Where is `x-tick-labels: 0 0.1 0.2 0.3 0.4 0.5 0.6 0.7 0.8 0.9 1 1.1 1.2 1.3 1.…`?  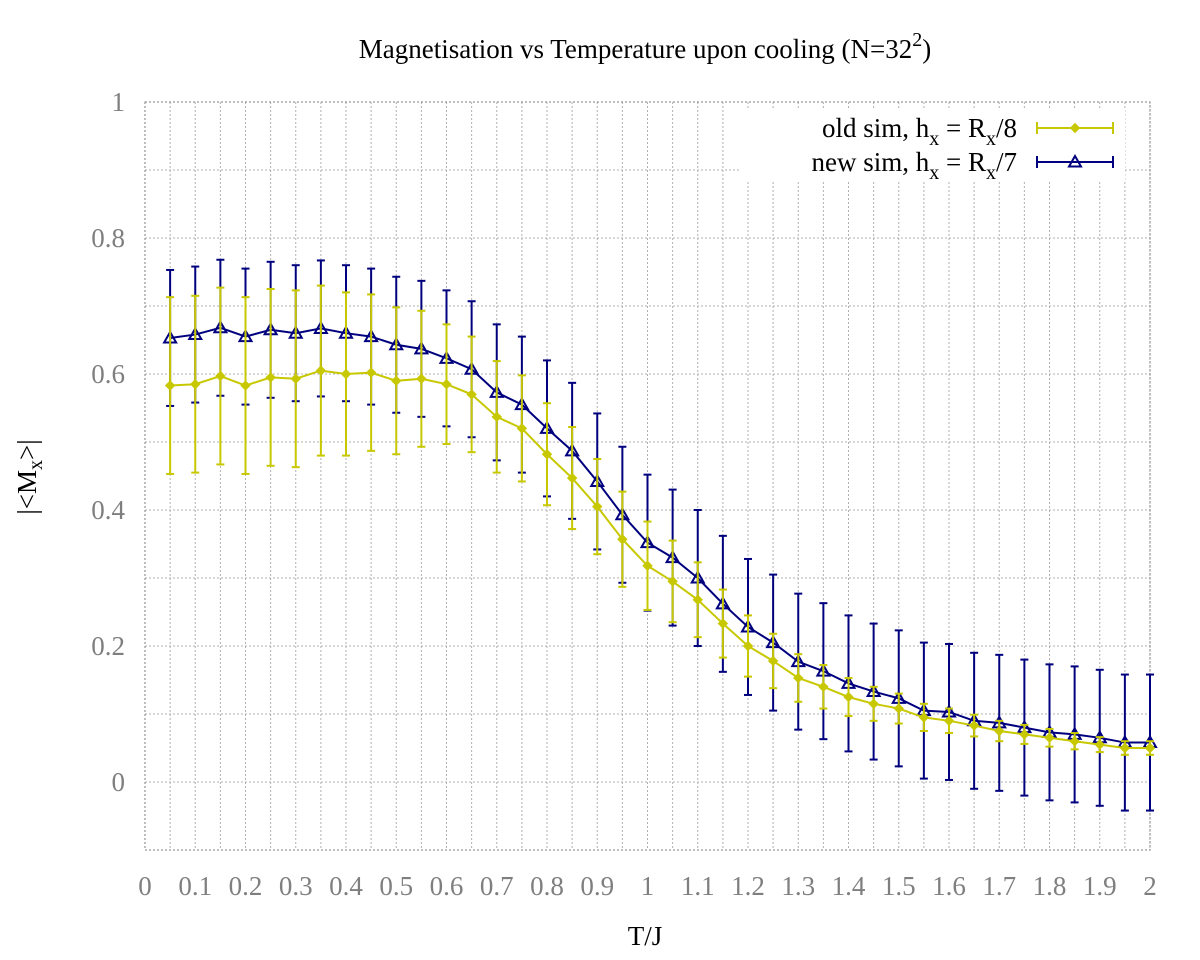 x-tick-labels: 0 0.1 0.2 0.3 0.4 0.5 0.6 0.7 0.8 0.9 1 1.1 1.2 1.3 1.… is located at coordinates (647, 886).